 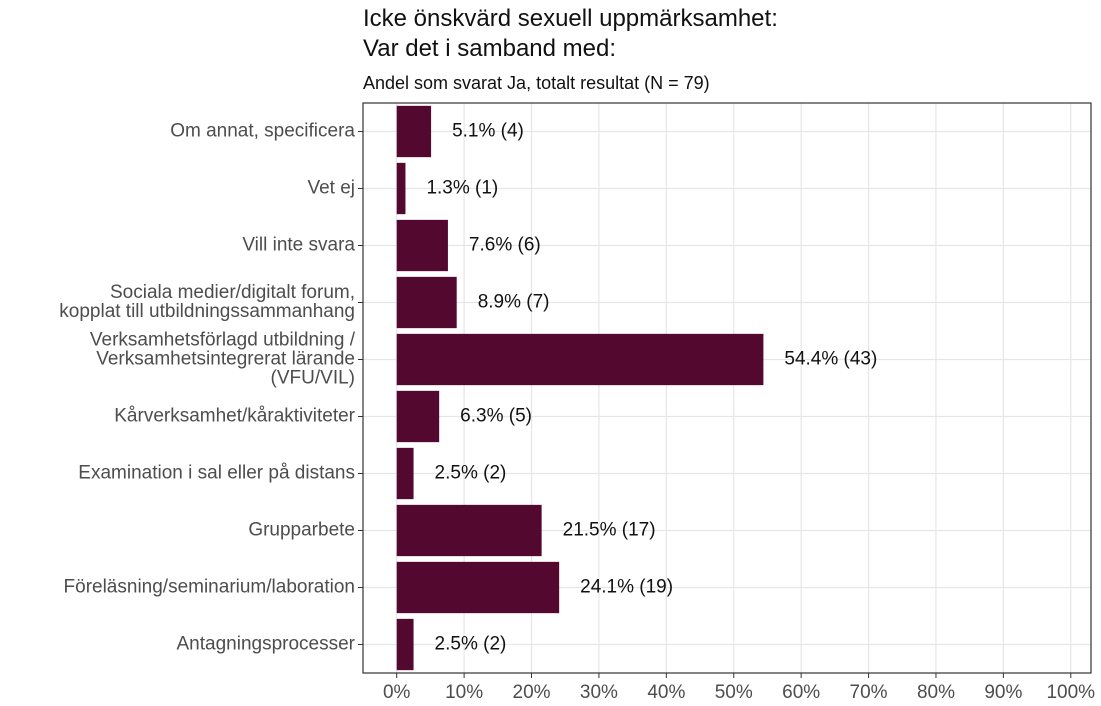 I want to click on y-tick-label: Antagningsprocesser, so click(x=266, y=644).